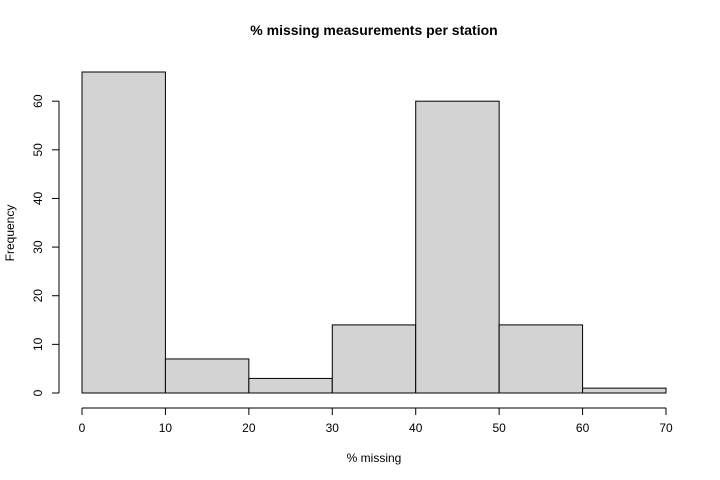 This screenshot has height=480, width=720. I want to click on y-tick-label: 20, so click(38, 296).